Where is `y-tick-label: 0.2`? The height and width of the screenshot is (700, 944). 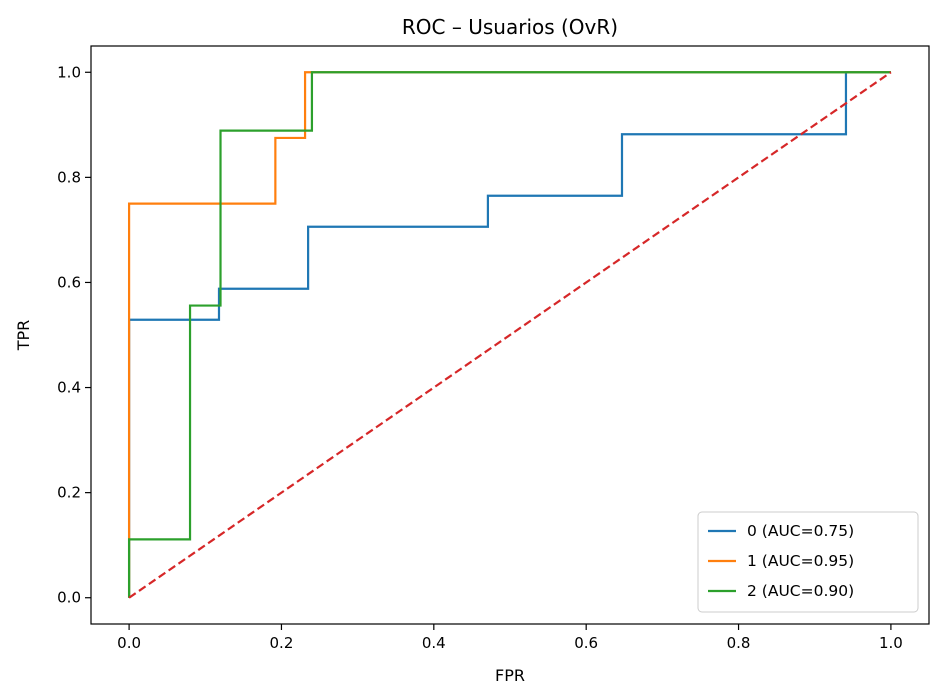 y-tick-label: 0.2 is located at coordinates (69, 493).